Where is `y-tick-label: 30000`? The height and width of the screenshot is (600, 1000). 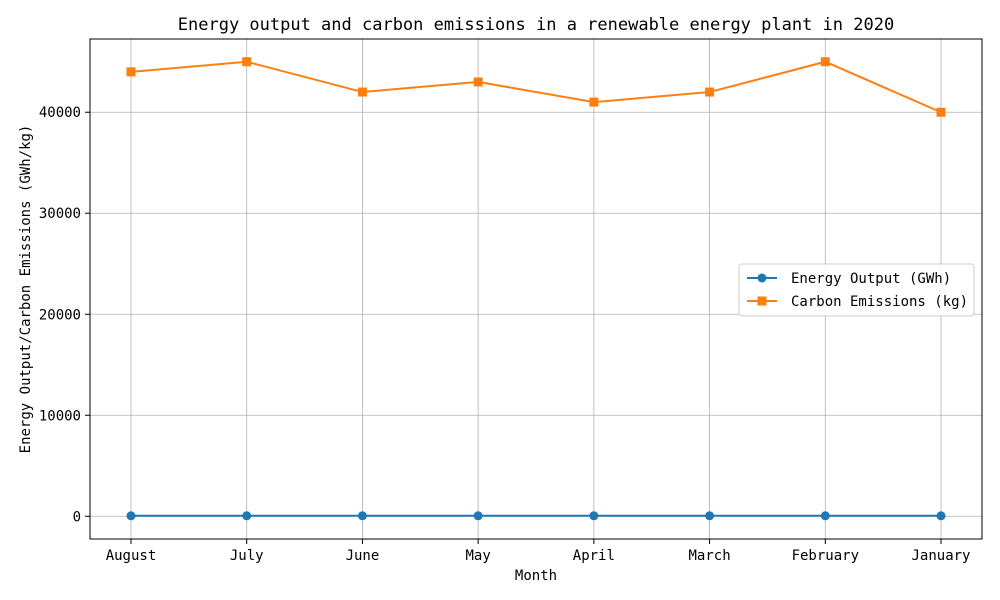
y-tick-label: 30000 is located at coordinates (60, 214).